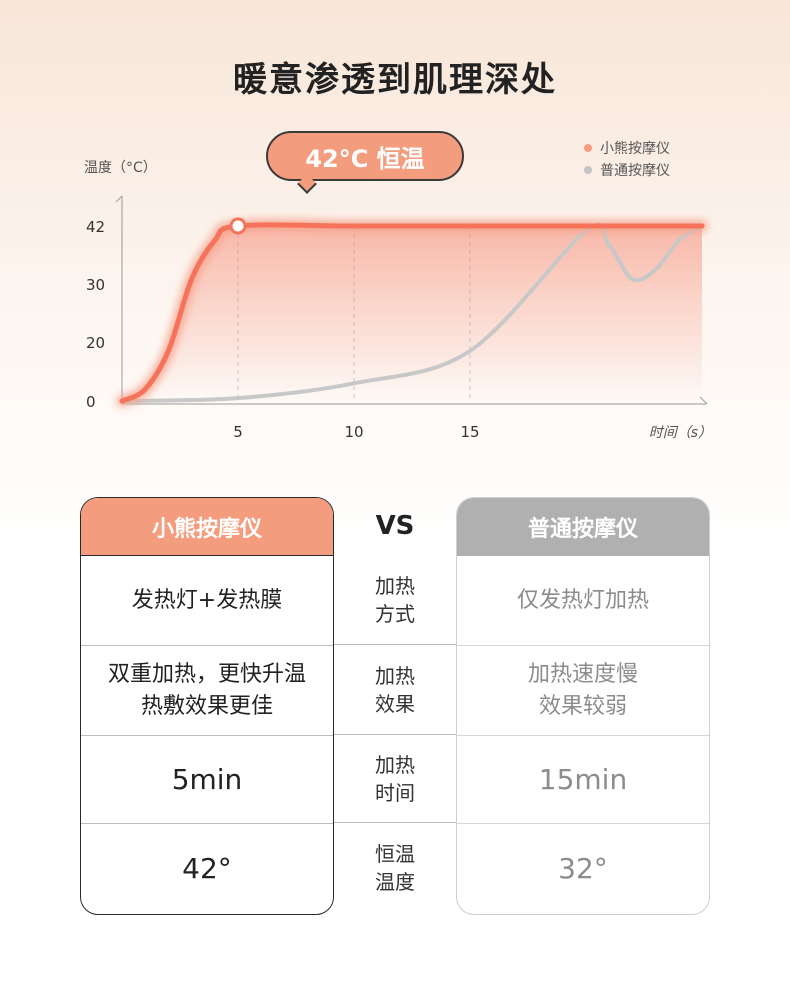 This screenshot has height=994, width=790. I want to click on chart-legend: 小熊按摩仪 普通按摩仪, so click(627, 159).